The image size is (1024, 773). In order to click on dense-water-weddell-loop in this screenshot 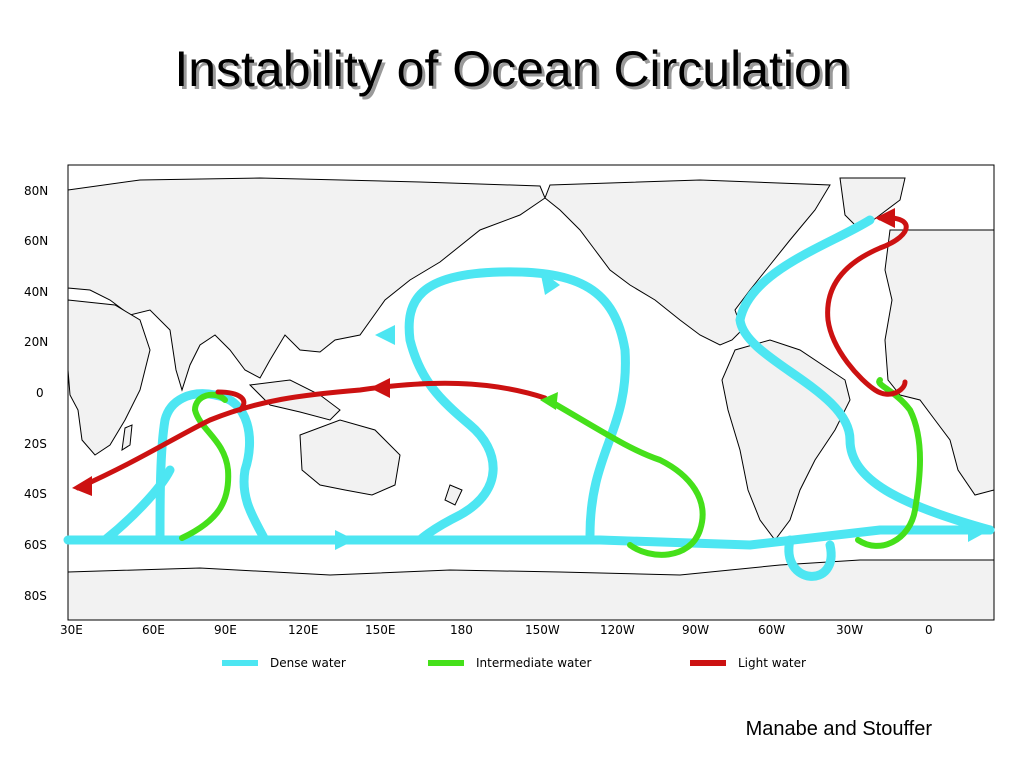, I will do `click(810, 558)`.